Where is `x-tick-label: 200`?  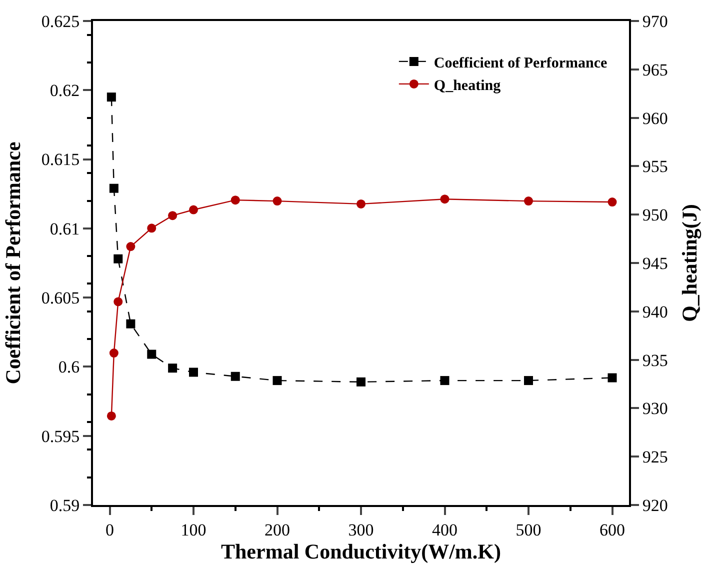 x-tick-label: 200 is located at coordinates (277, 530).